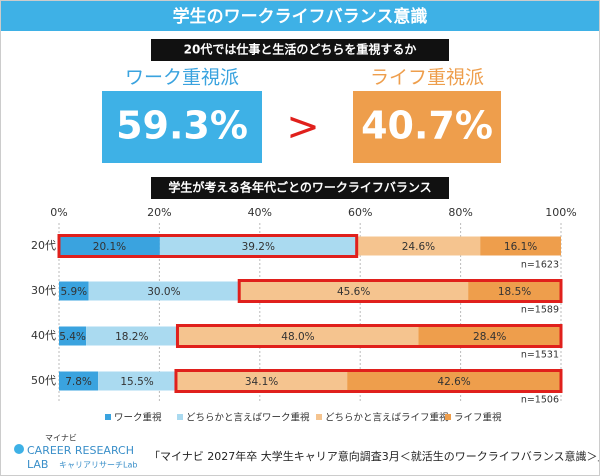 This screenshot has width=600, height=476. I want to click on y-tick-label: 30代, so click(43, 290).